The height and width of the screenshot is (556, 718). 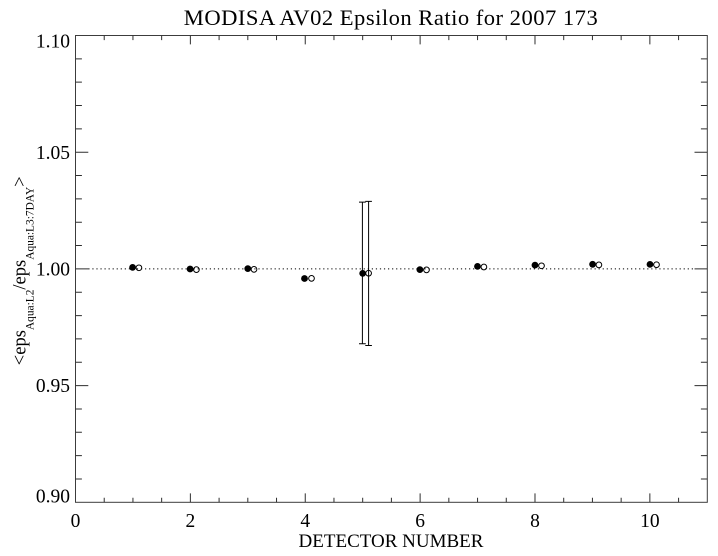 What do you see at coordinates (650, 521) in the screenshot?
I see `svg-text: 10` at bounding box center [650, 521].